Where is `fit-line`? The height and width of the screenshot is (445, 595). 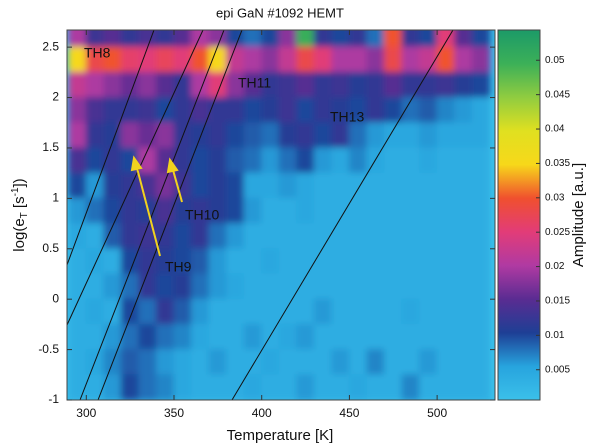 fit-line is located at coordinates (111, 148).